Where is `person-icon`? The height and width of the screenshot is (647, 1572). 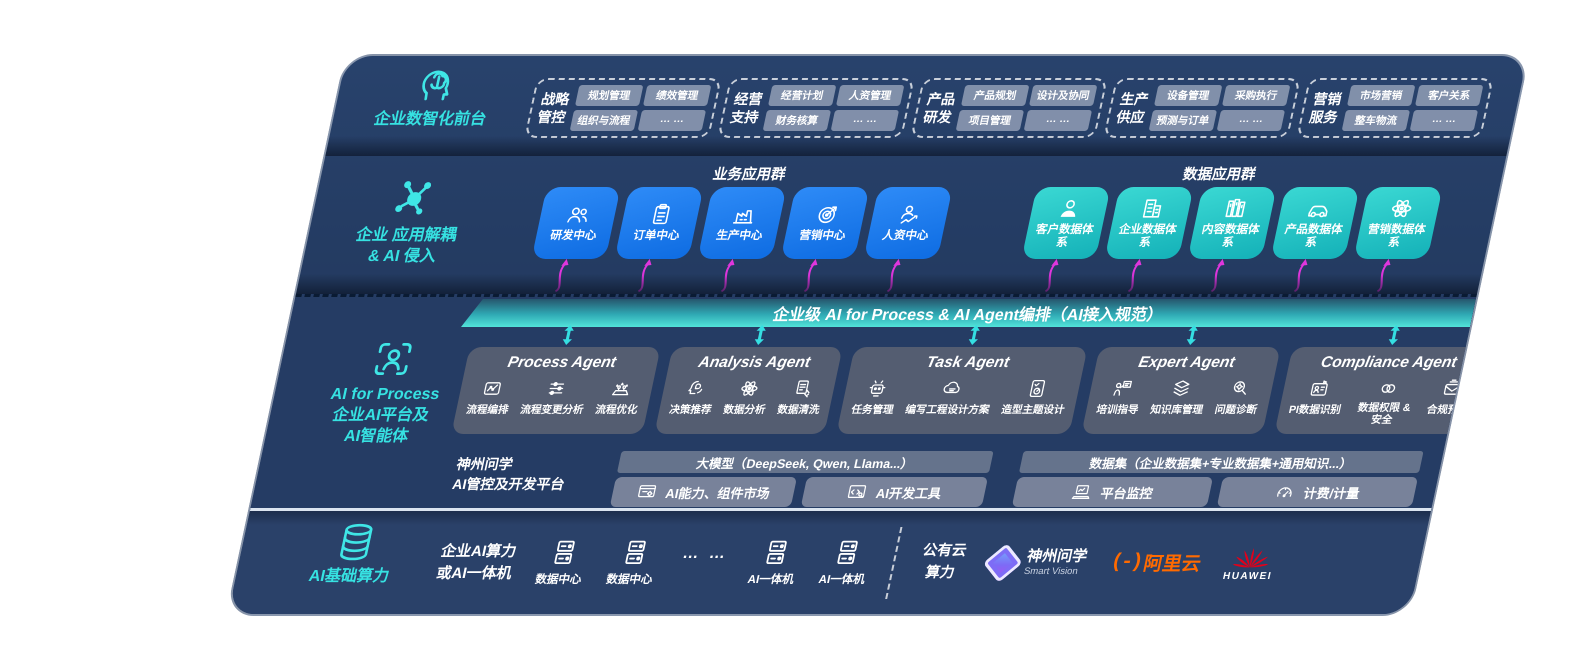
person-icon is located at coordinates (1069, 208).